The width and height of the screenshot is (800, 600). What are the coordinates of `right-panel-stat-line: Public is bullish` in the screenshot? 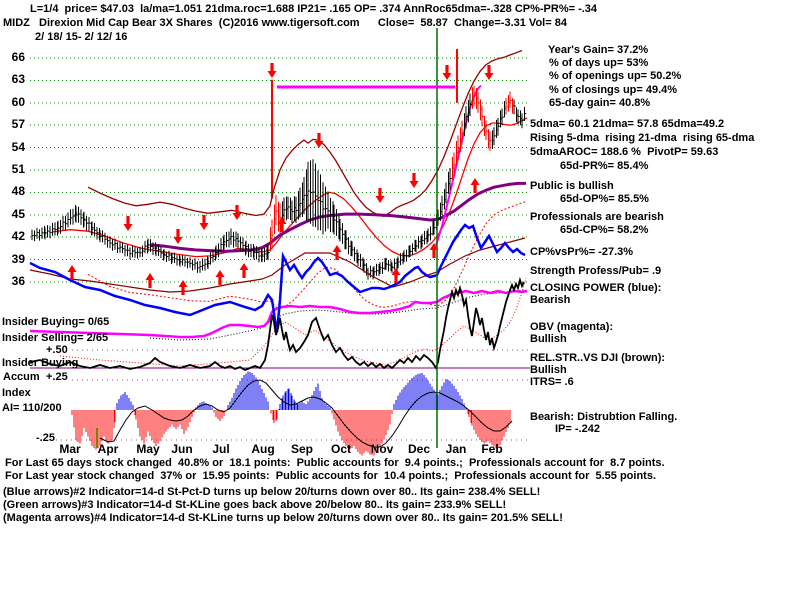 It's located at (572, 186).